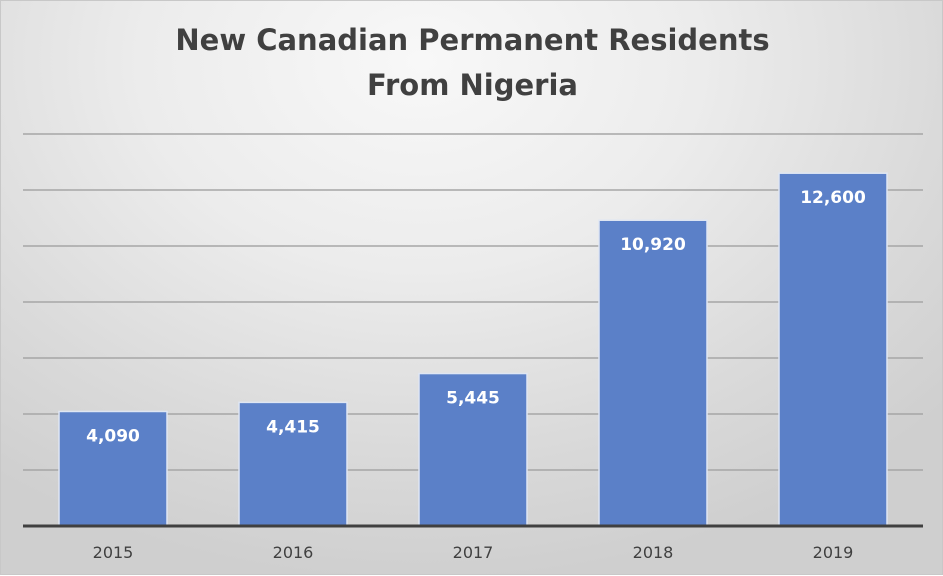  I want to click on data-label-2018: 10,920, so click(653, 245).